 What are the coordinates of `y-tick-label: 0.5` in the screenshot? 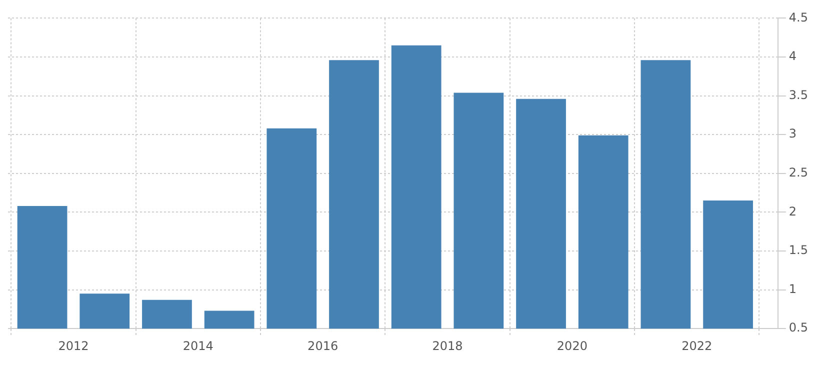 It's located at (798, 327).